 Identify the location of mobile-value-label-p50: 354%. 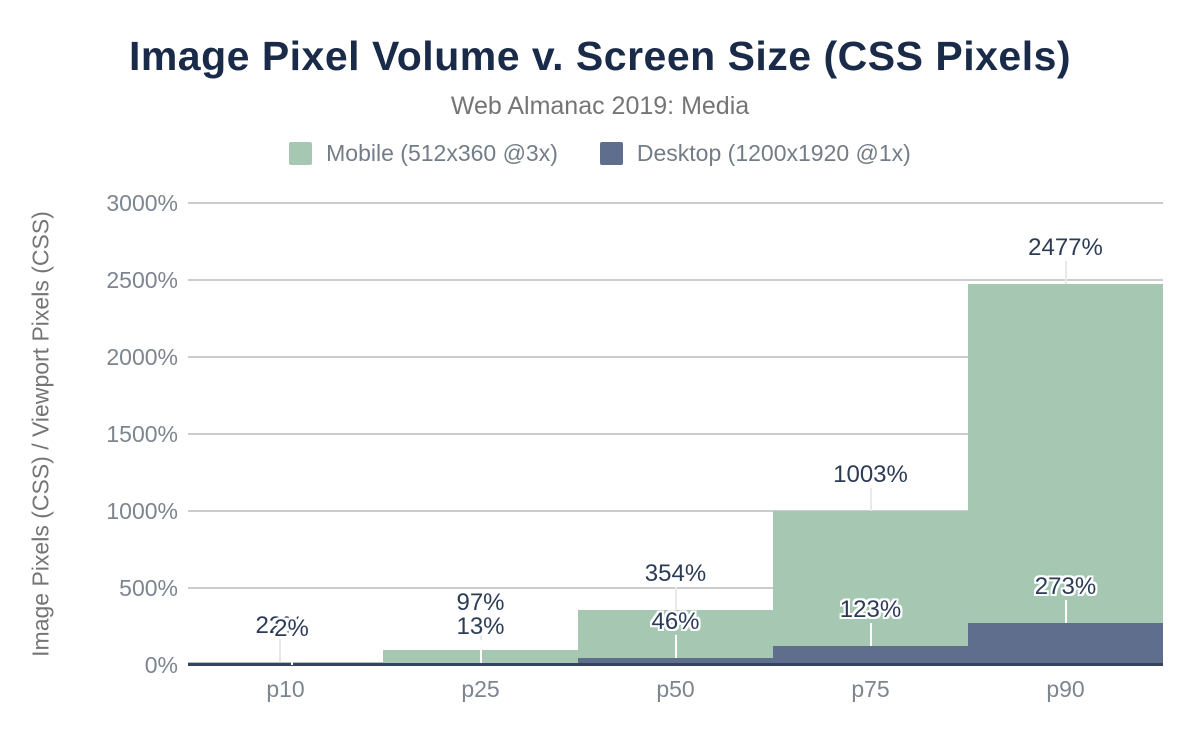
(675, 574).